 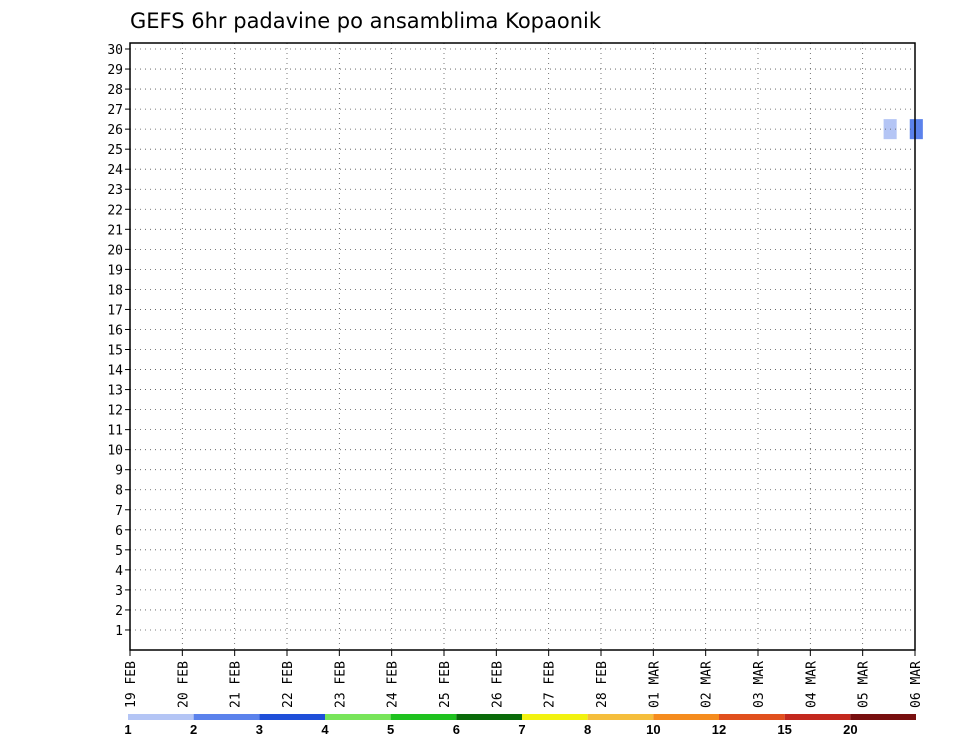 What do you see at coordinates (115, 270) in the screenshot?
I see `y-tick-label: 19` at bounding box center [115, 270].